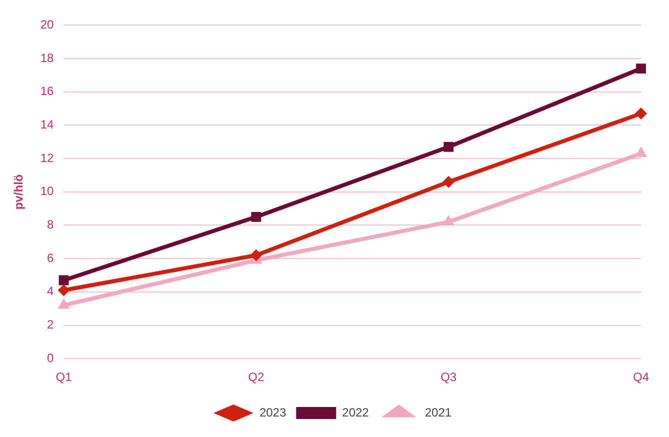  Describe the element at coordinates (47, 91) in the screenshot. I see `y-tick-label: 16` at that location.